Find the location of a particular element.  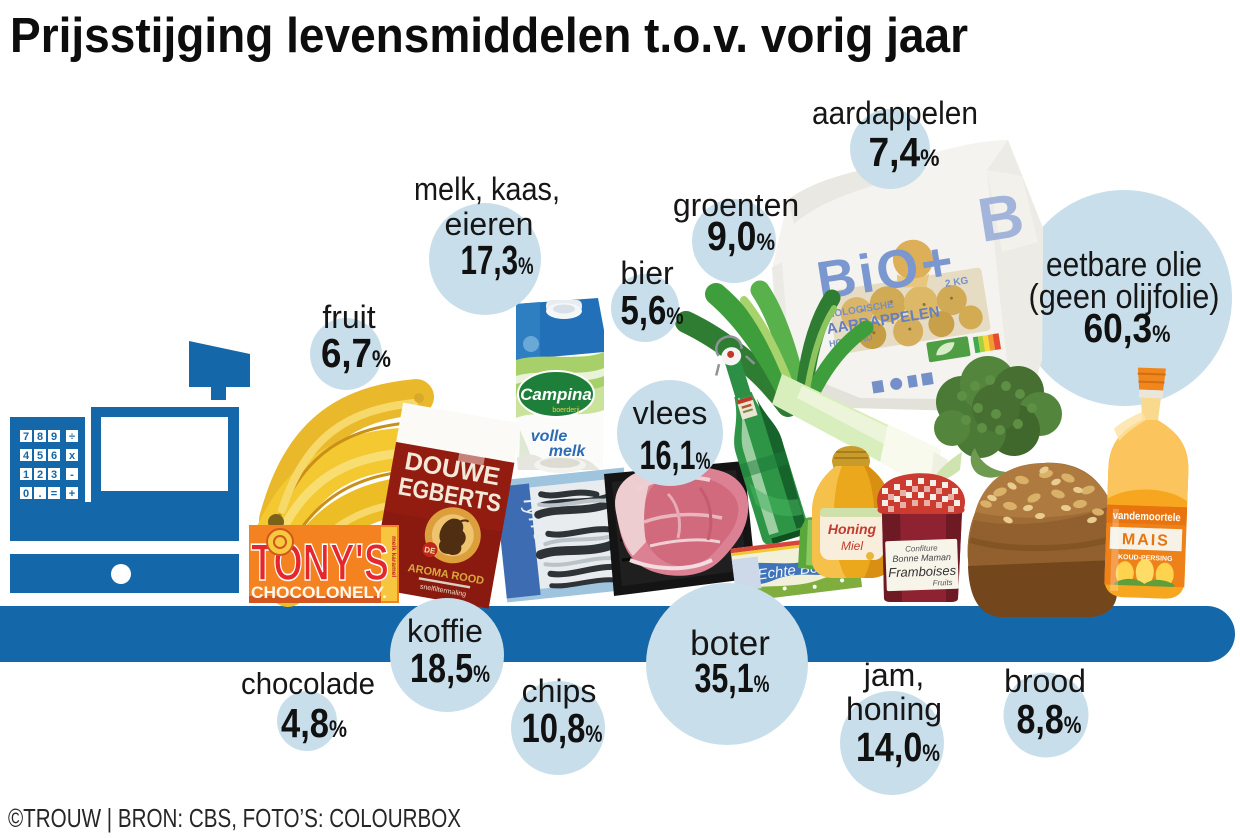

svg-text: melk karamel is located at coordinates (393, 556).